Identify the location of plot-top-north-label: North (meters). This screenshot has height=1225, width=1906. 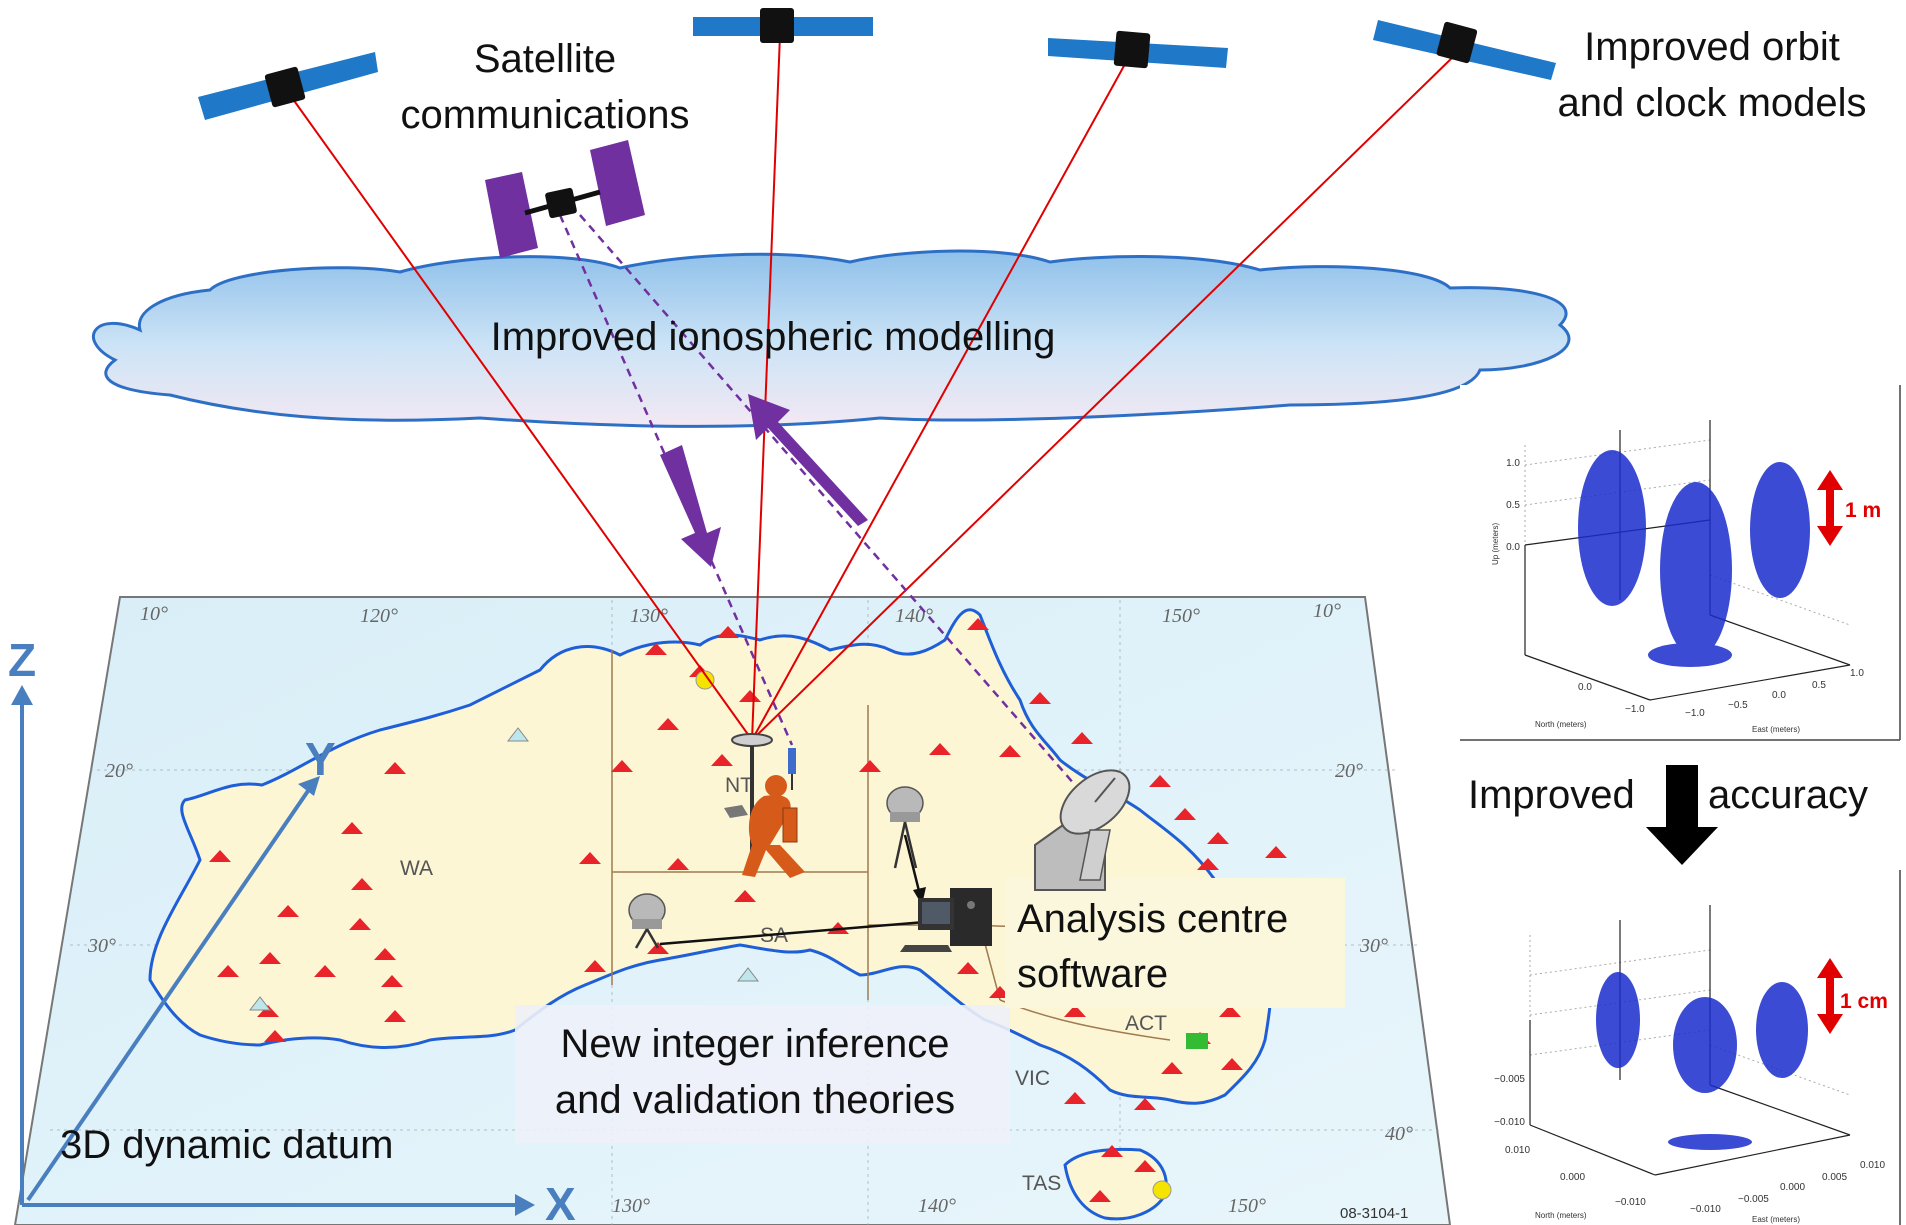
(1561, 724).